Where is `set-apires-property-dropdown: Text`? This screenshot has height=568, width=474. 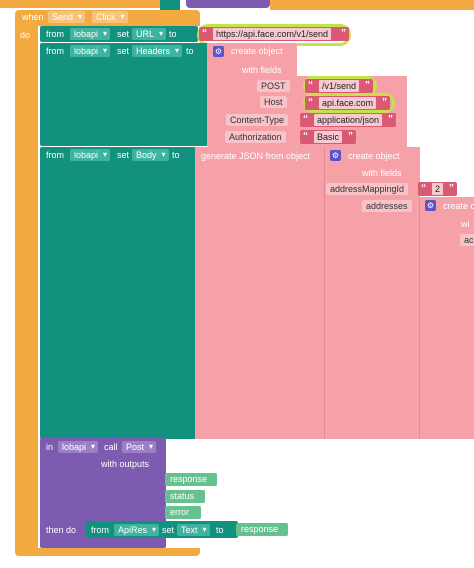 set-apires-property-dropdown: Text is located at coordinates (193, 530).